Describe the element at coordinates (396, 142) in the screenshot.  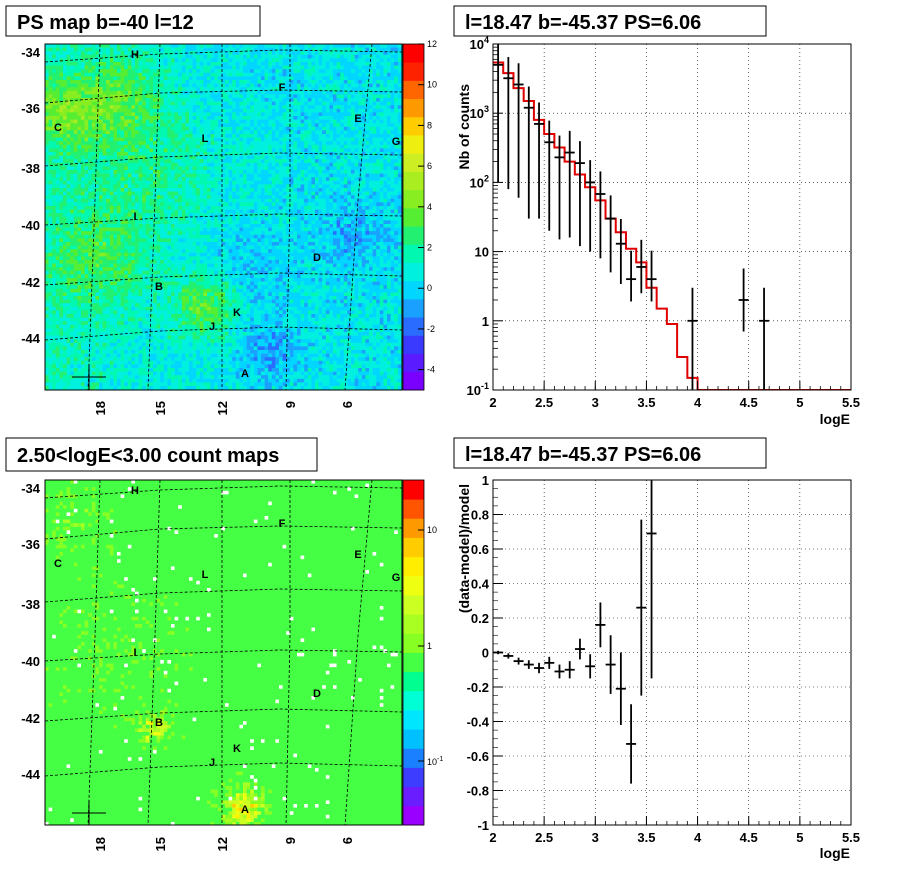
I see `source-label-g: G` at that location.